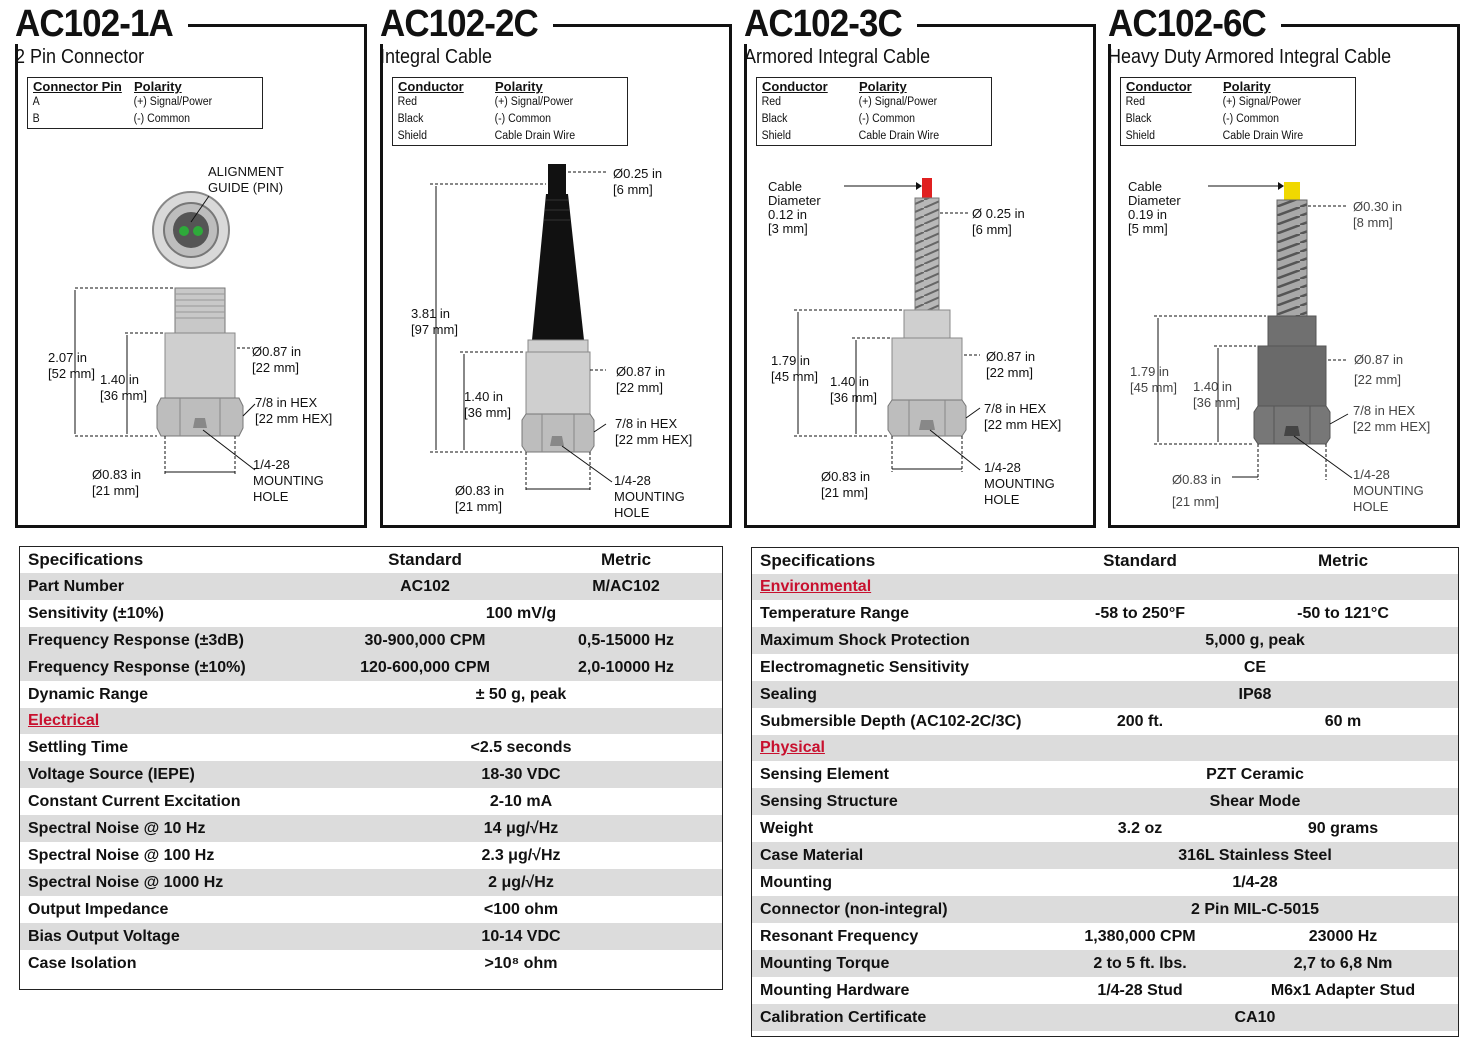 This screenshot has height=1039, width=1468. I want to click on spec-row: Electromagnetic Sensitivity CE, so click(1105, 667).